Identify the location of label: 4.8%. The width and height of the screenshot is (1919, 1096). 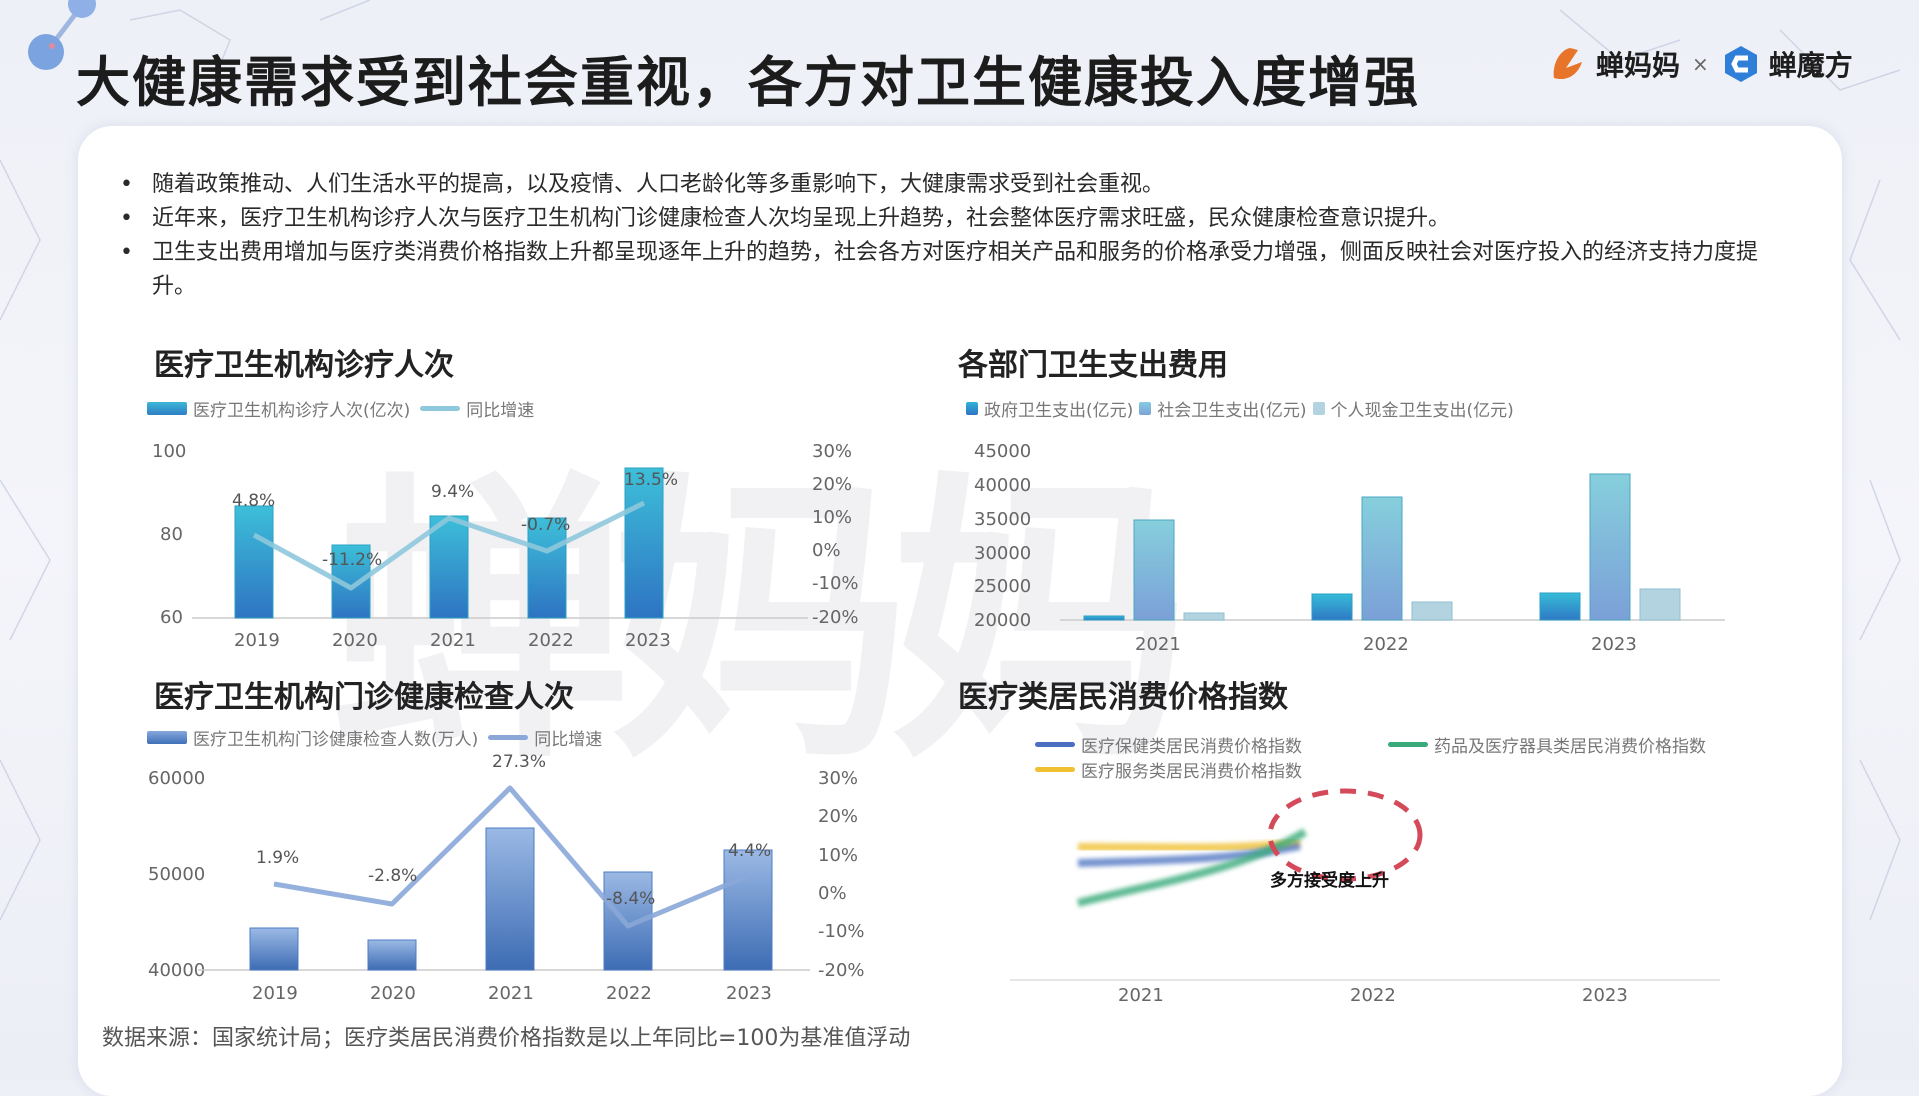
(253, 501).